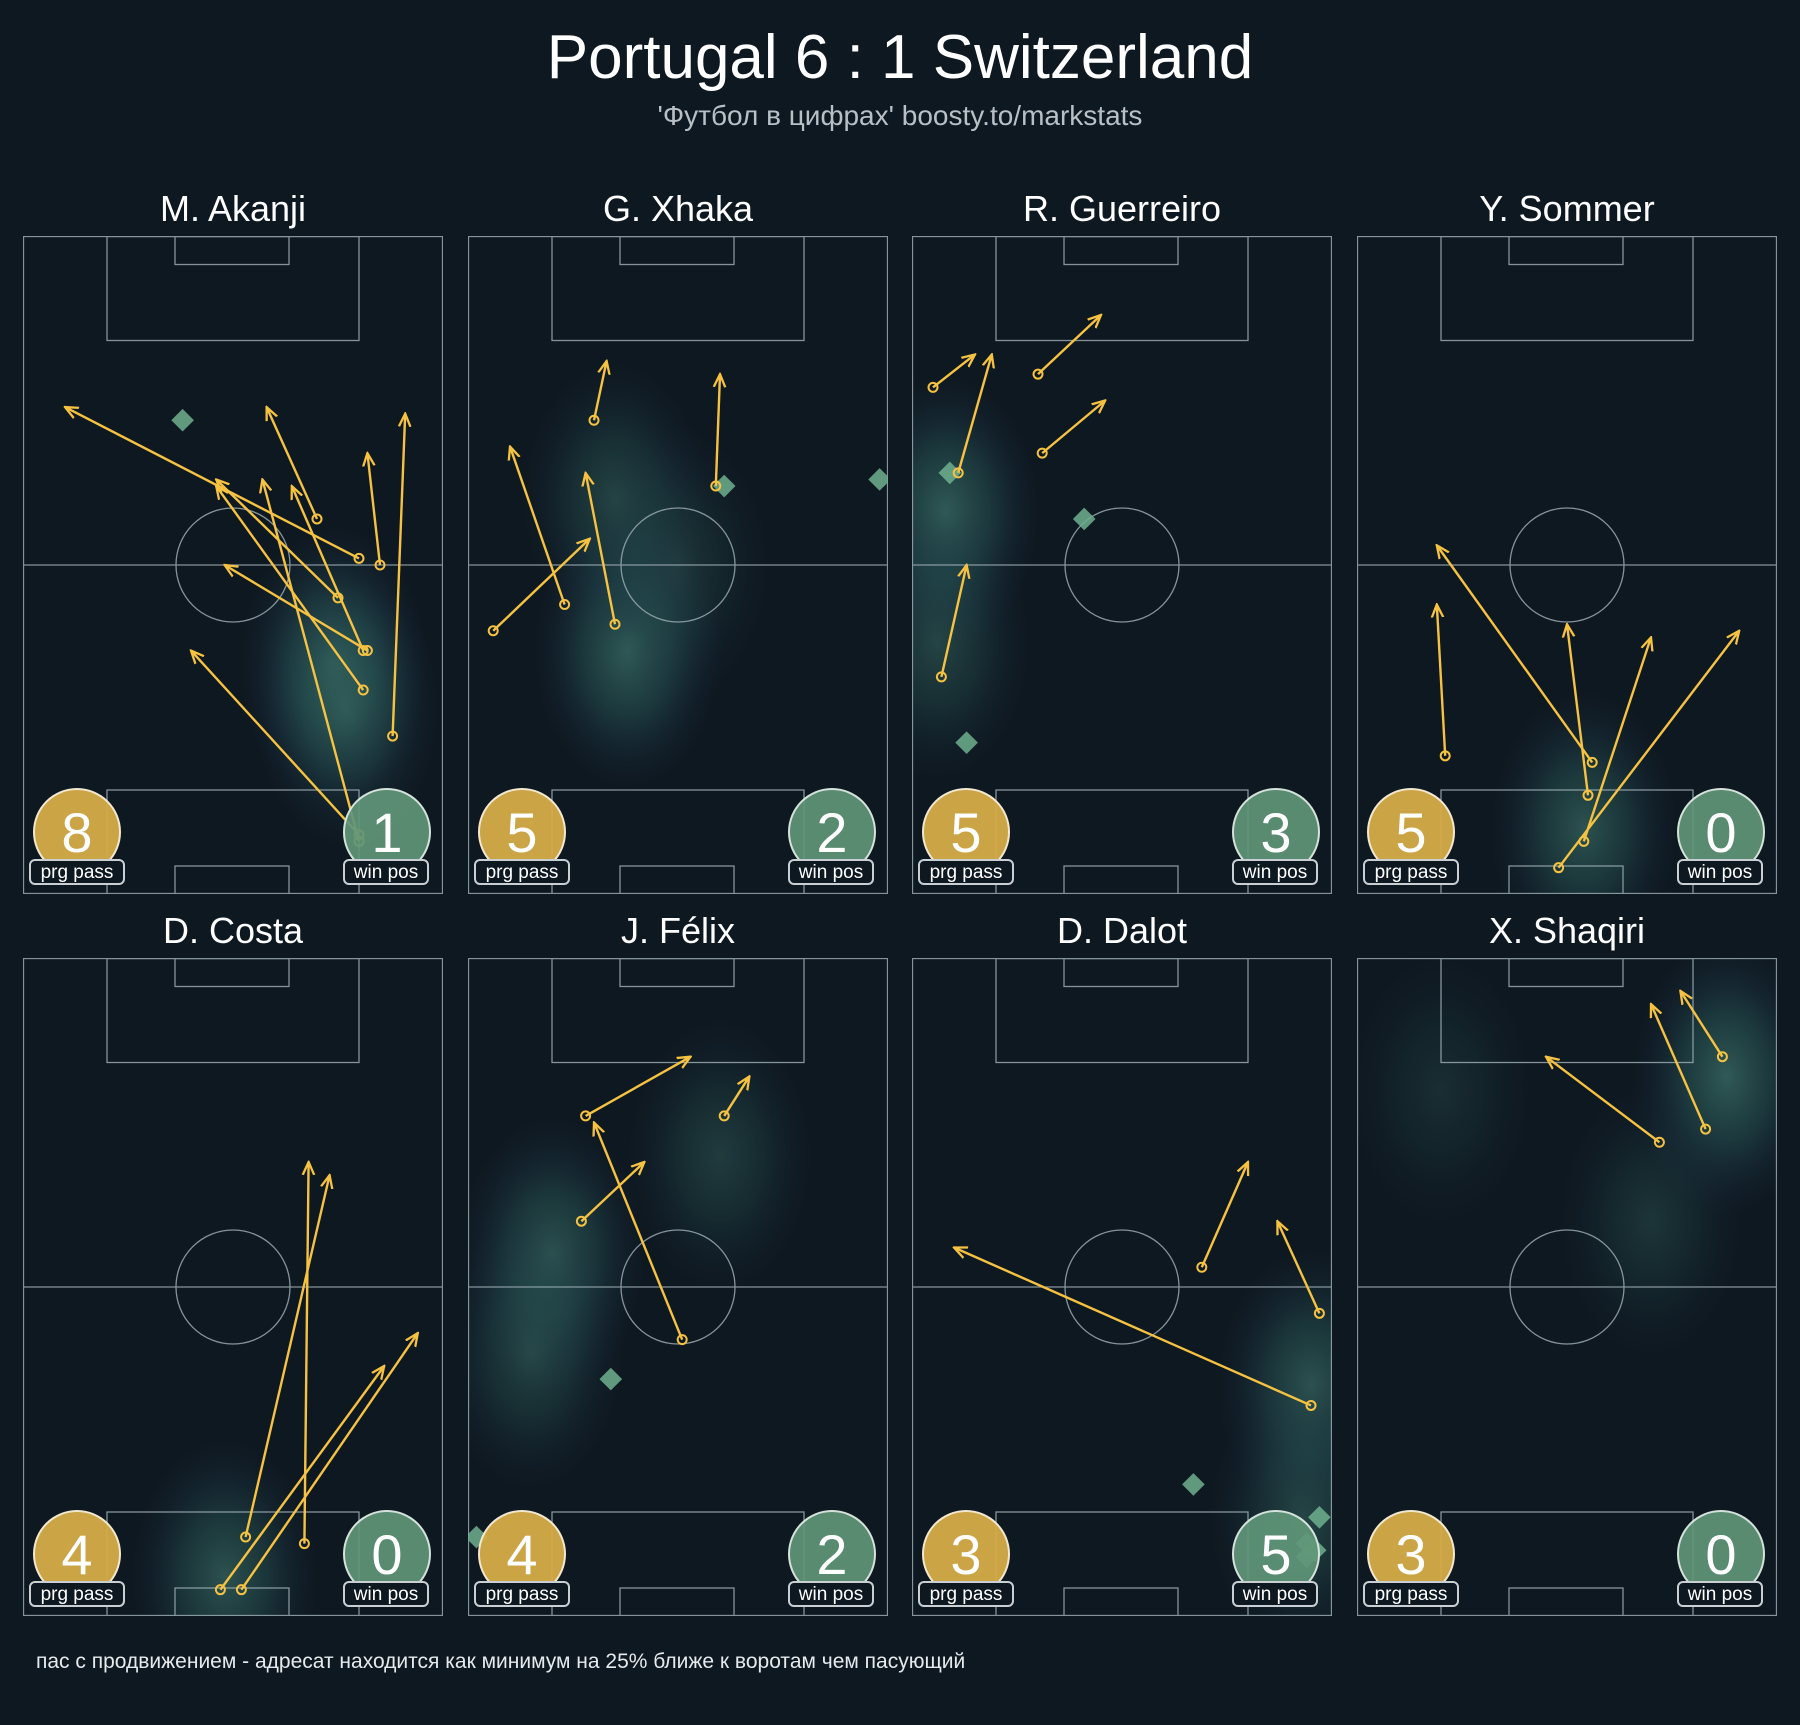 The width and height of the screenshot is (1800, 1725). What do you see at coordinates (1122, 208) in the screenshot?
I see `player-name: R. Guerreiro` at bounding box center [1122, 208].